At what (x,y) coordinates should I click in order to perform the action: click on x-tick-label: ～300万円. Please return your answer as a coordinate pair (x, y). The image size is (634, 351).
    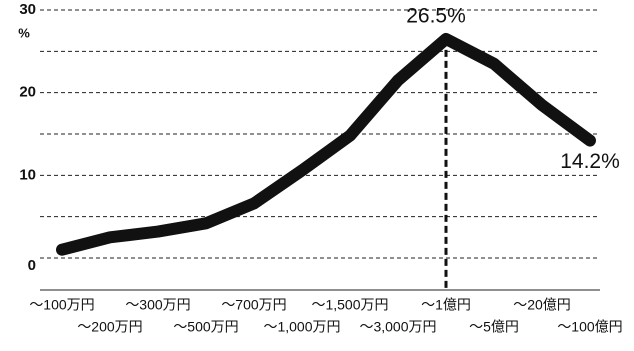
    Looking at the image, I should click on (157, 305).